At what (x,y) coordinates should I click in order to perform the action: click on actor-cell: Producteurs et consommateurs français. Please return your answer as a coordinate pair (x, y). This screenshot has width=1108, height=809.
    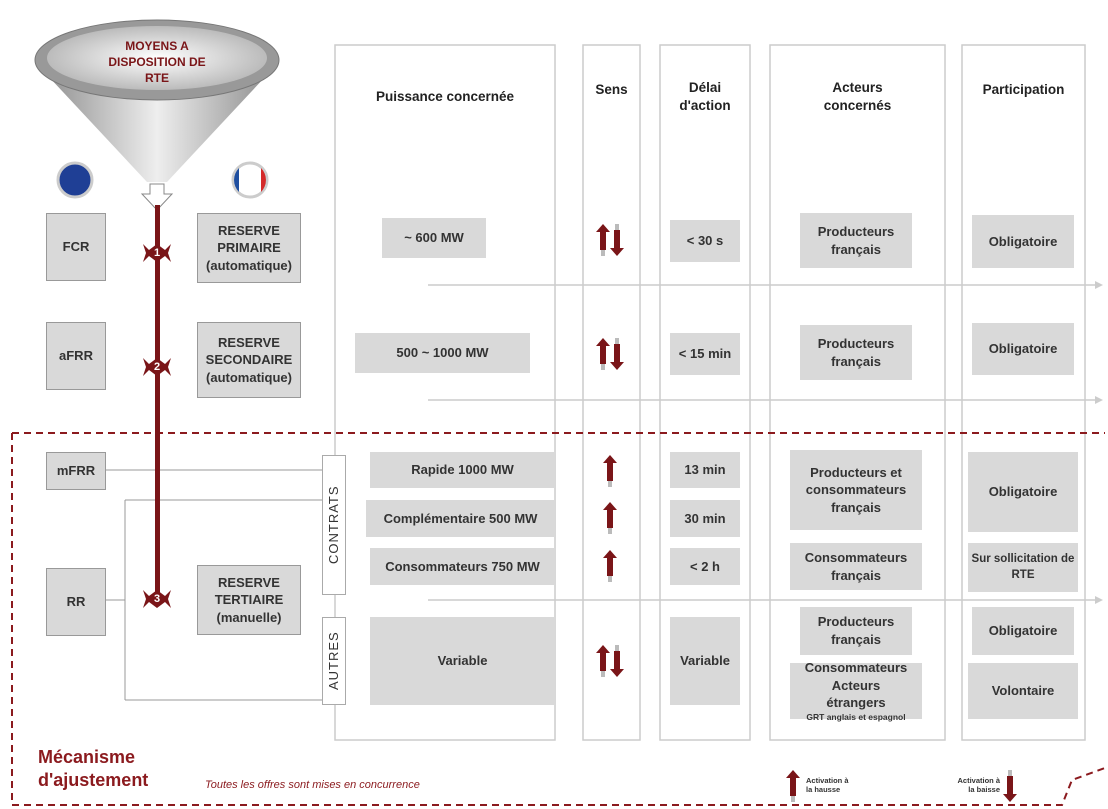
    Looking at the image, I should click on (856, 490).